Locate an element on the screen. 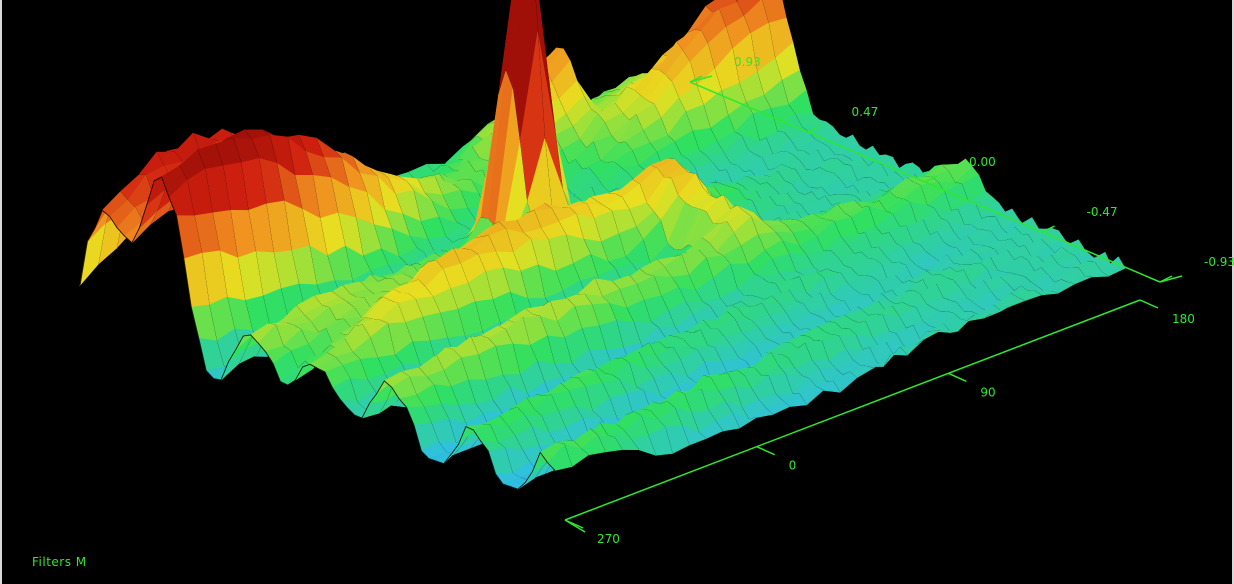 Image resolution: width=1234 pixels, height=584 pixels. right-frame-edge is located at coordinates (1233, 292).